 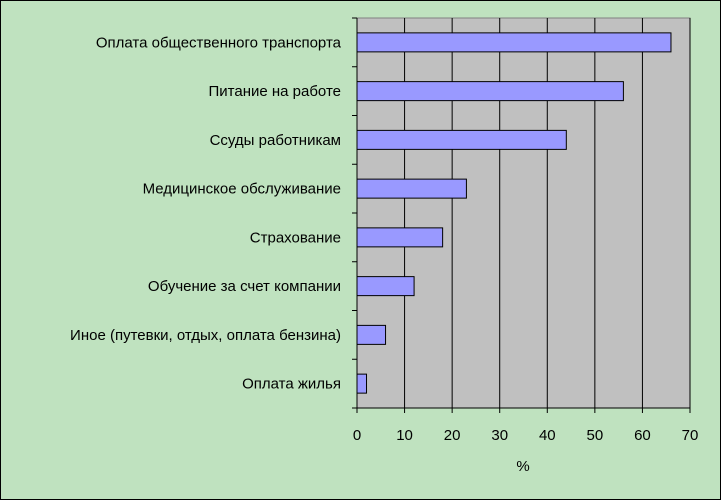 I want to click on x-tick-label-20: 20, so click(x=452, y=435).